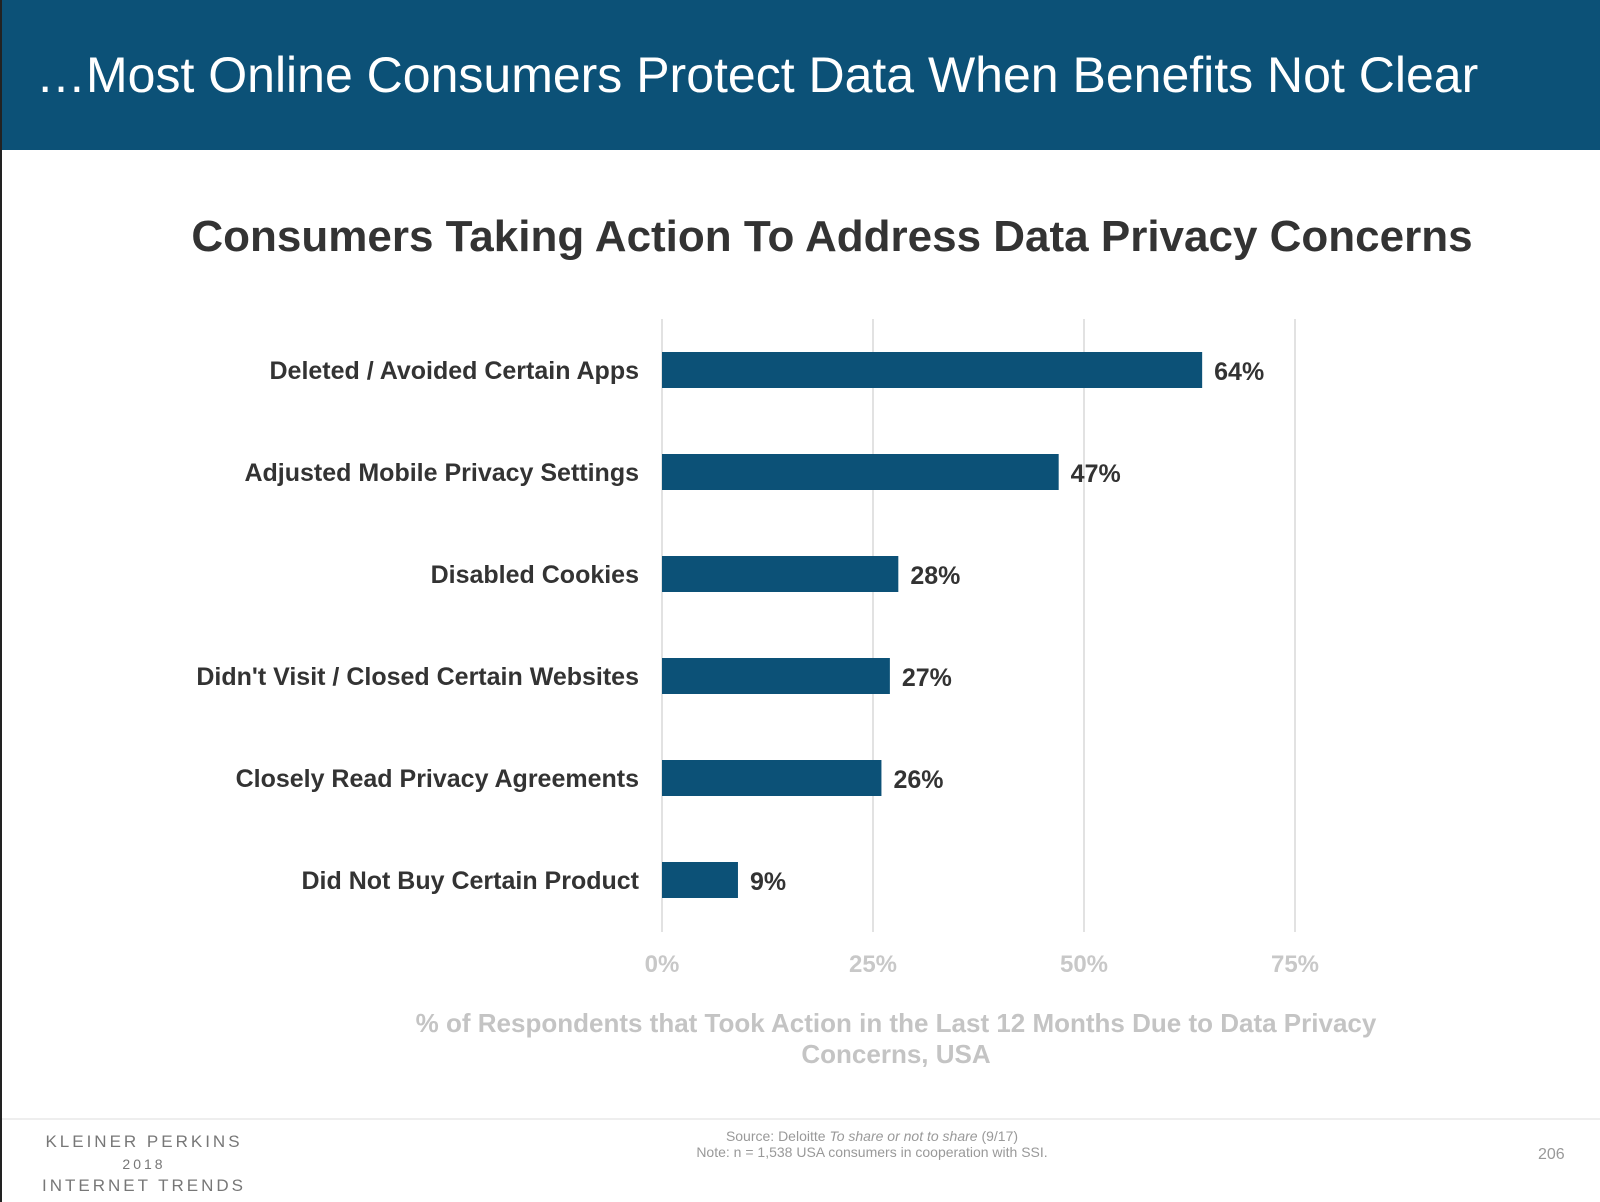  Describe the element at coordinates (143, 1185) in the screenshot. I see `logo-line-3: INTERNET TRENDS` at that location.